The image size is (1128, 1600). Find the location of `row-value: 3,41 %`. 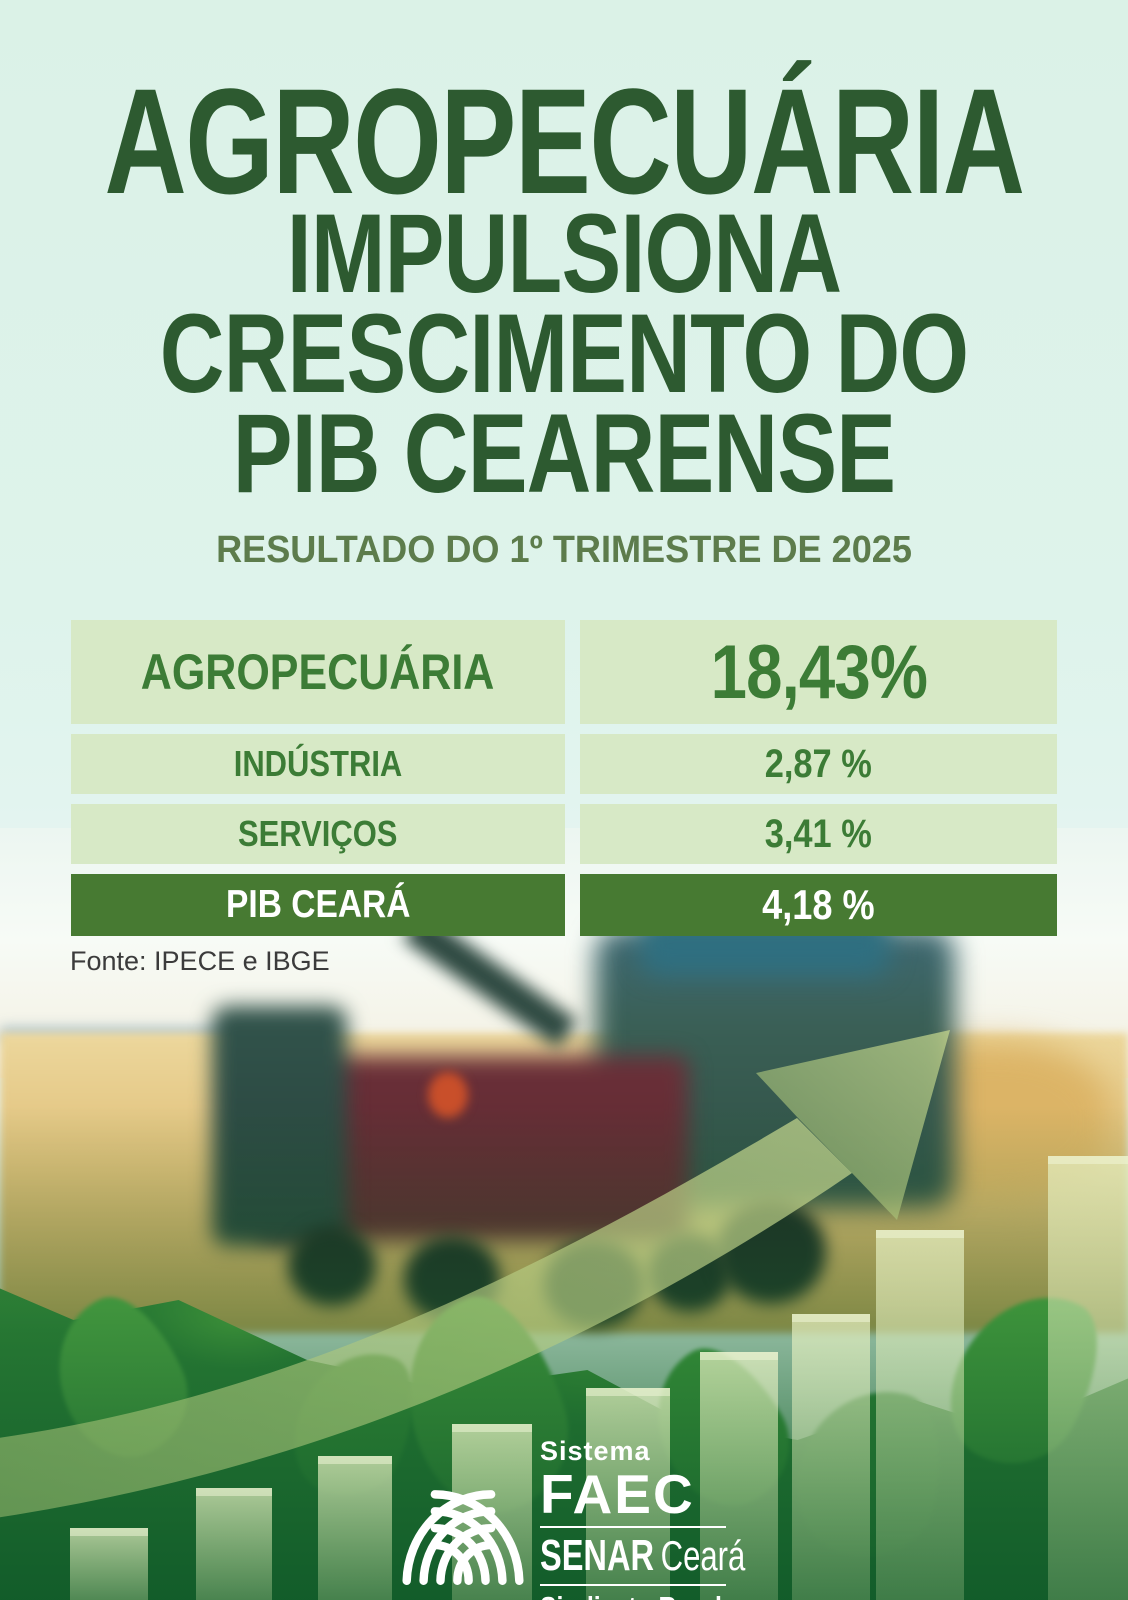

row-value: 3,41 % is located at coordinates (818, 833).